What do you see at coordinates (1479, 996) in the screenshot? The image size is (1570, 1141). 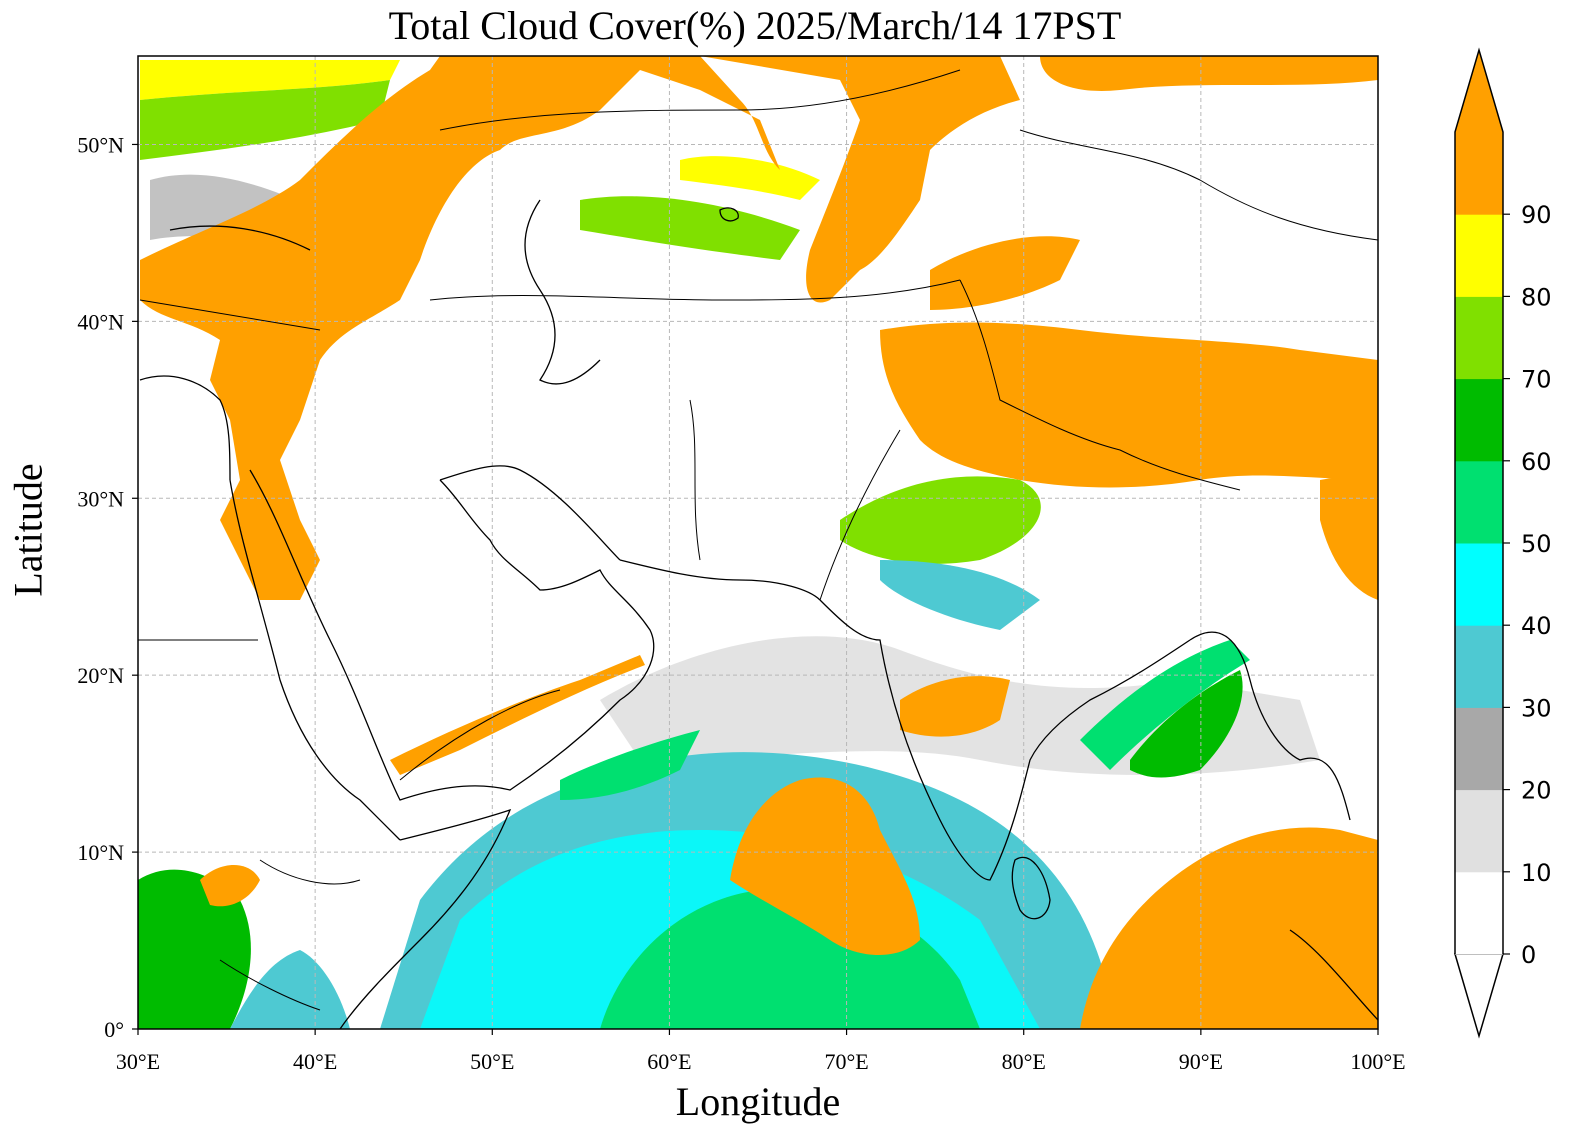 I see `colorbar-min-arrow` at bounding box center [1479, 996].